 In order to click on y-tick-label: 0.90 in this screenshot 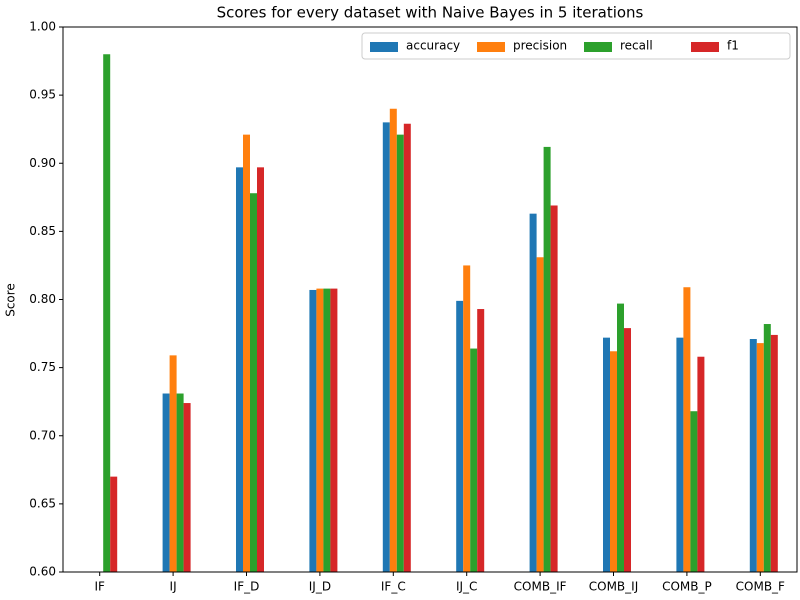, I will do `click(42, 163)`.